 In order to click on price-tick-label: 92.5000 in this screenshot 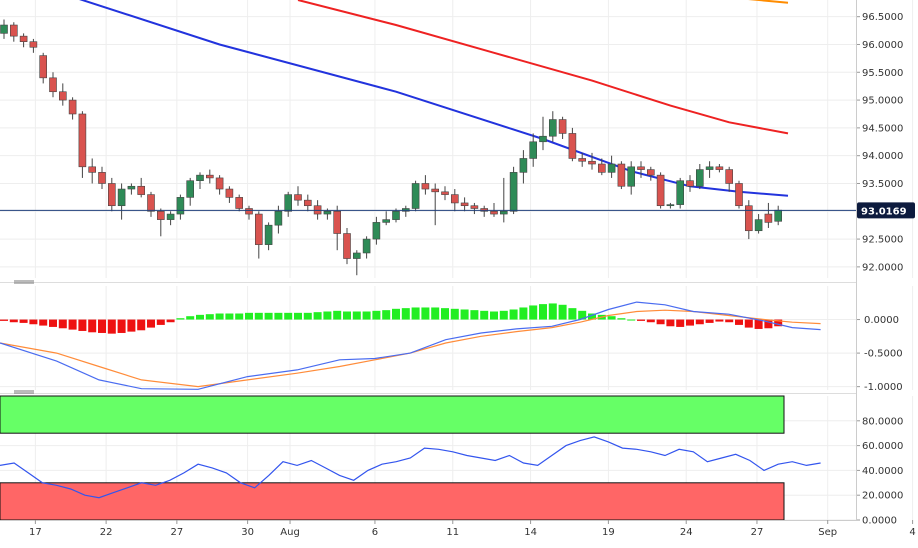, I will do `click(882, 240)`.